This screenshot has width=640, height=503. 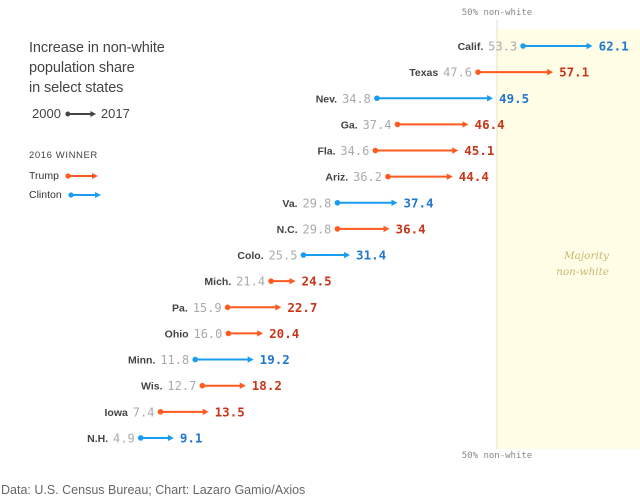 What do you see at coordinates (244, 307) in the screenshot?
I see `state-row-pa: Pa. 15.9 22.7` at bounding box center [244, 307].